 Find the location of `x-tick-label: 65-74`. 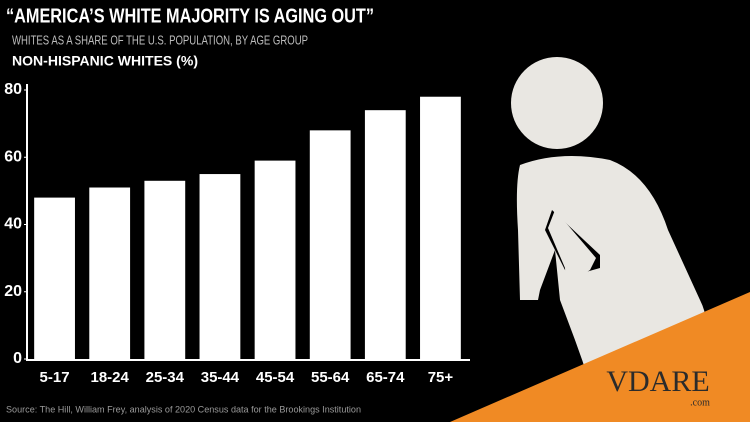

x-tick-label: 65-74 is located at coordinates (385, 377).